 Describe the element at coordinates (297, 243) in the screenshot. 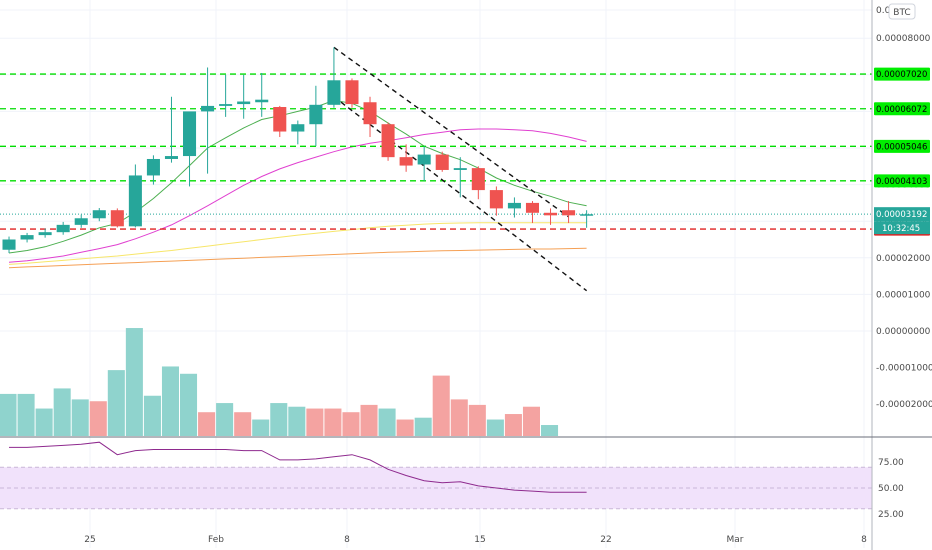

I see `moving-average-yellow` at that location.